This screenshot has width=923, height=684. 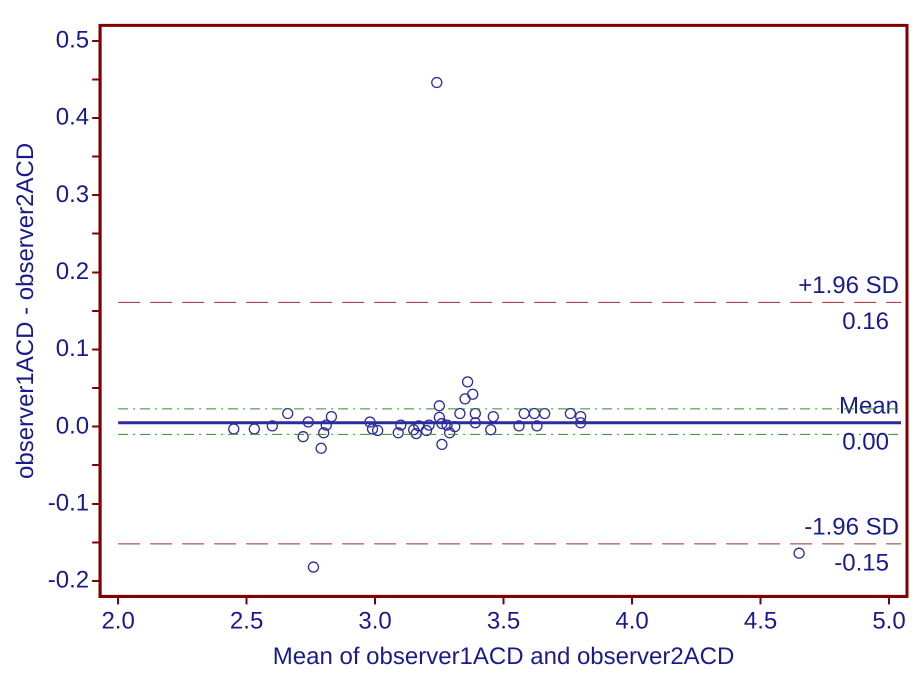 I want to click on x-tick-label: 4.0, so click(x=632, y=620).